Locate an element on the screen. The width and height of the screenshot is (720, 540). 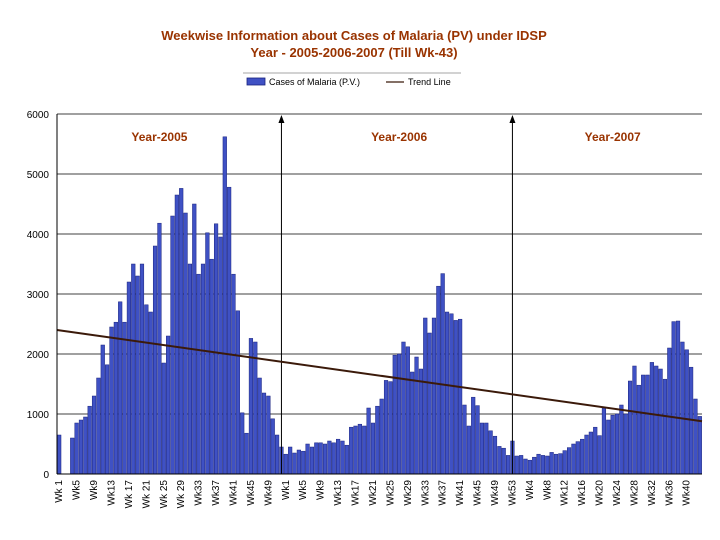
legend: Cases of Malaria (P.V.) Trend Line is located at coordinates (352, 79).